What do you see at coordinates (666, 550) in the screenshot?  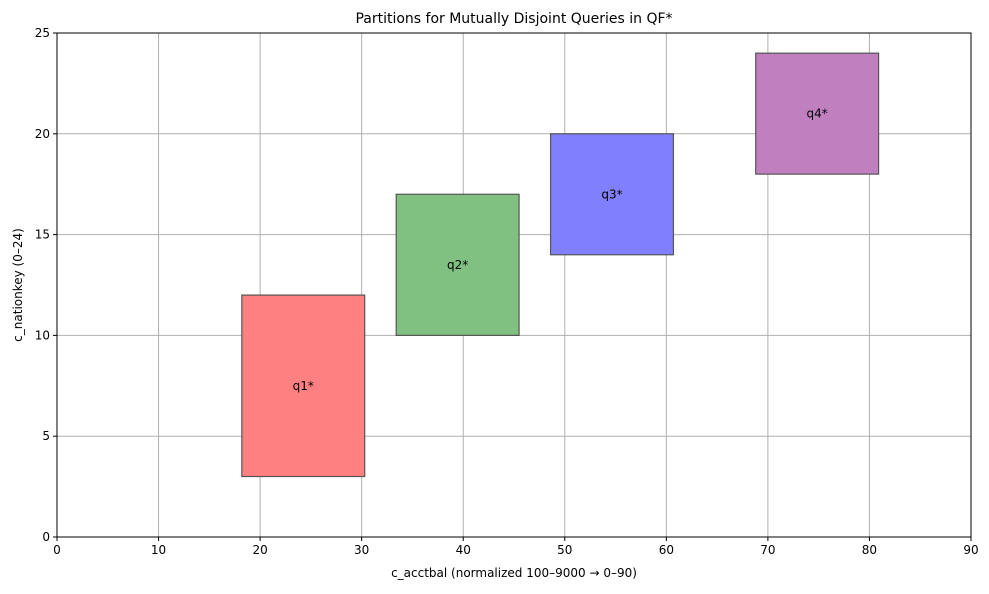 I see `x-tick-label: 60` at bounding box center [666, 550].